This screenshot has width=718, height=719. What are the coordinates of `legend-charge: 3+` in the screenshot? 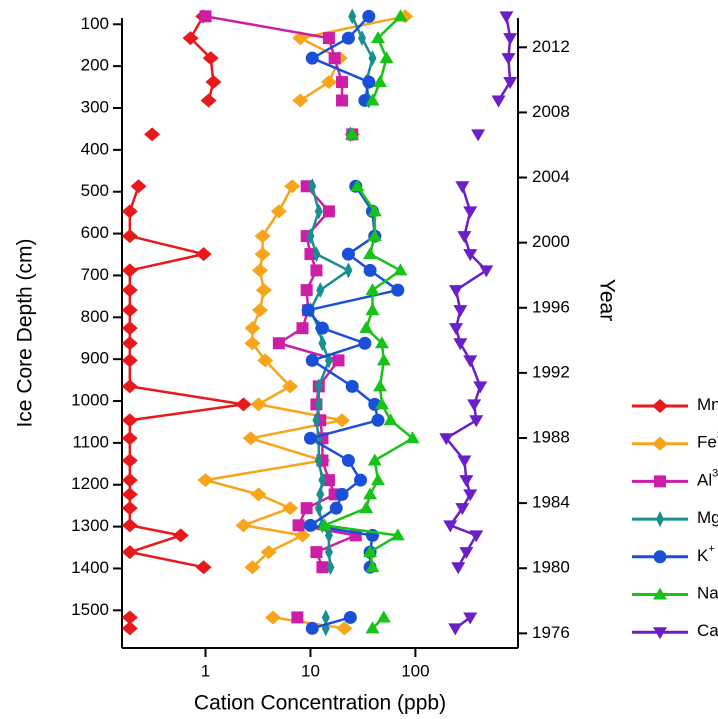 It's located at (715, 473).